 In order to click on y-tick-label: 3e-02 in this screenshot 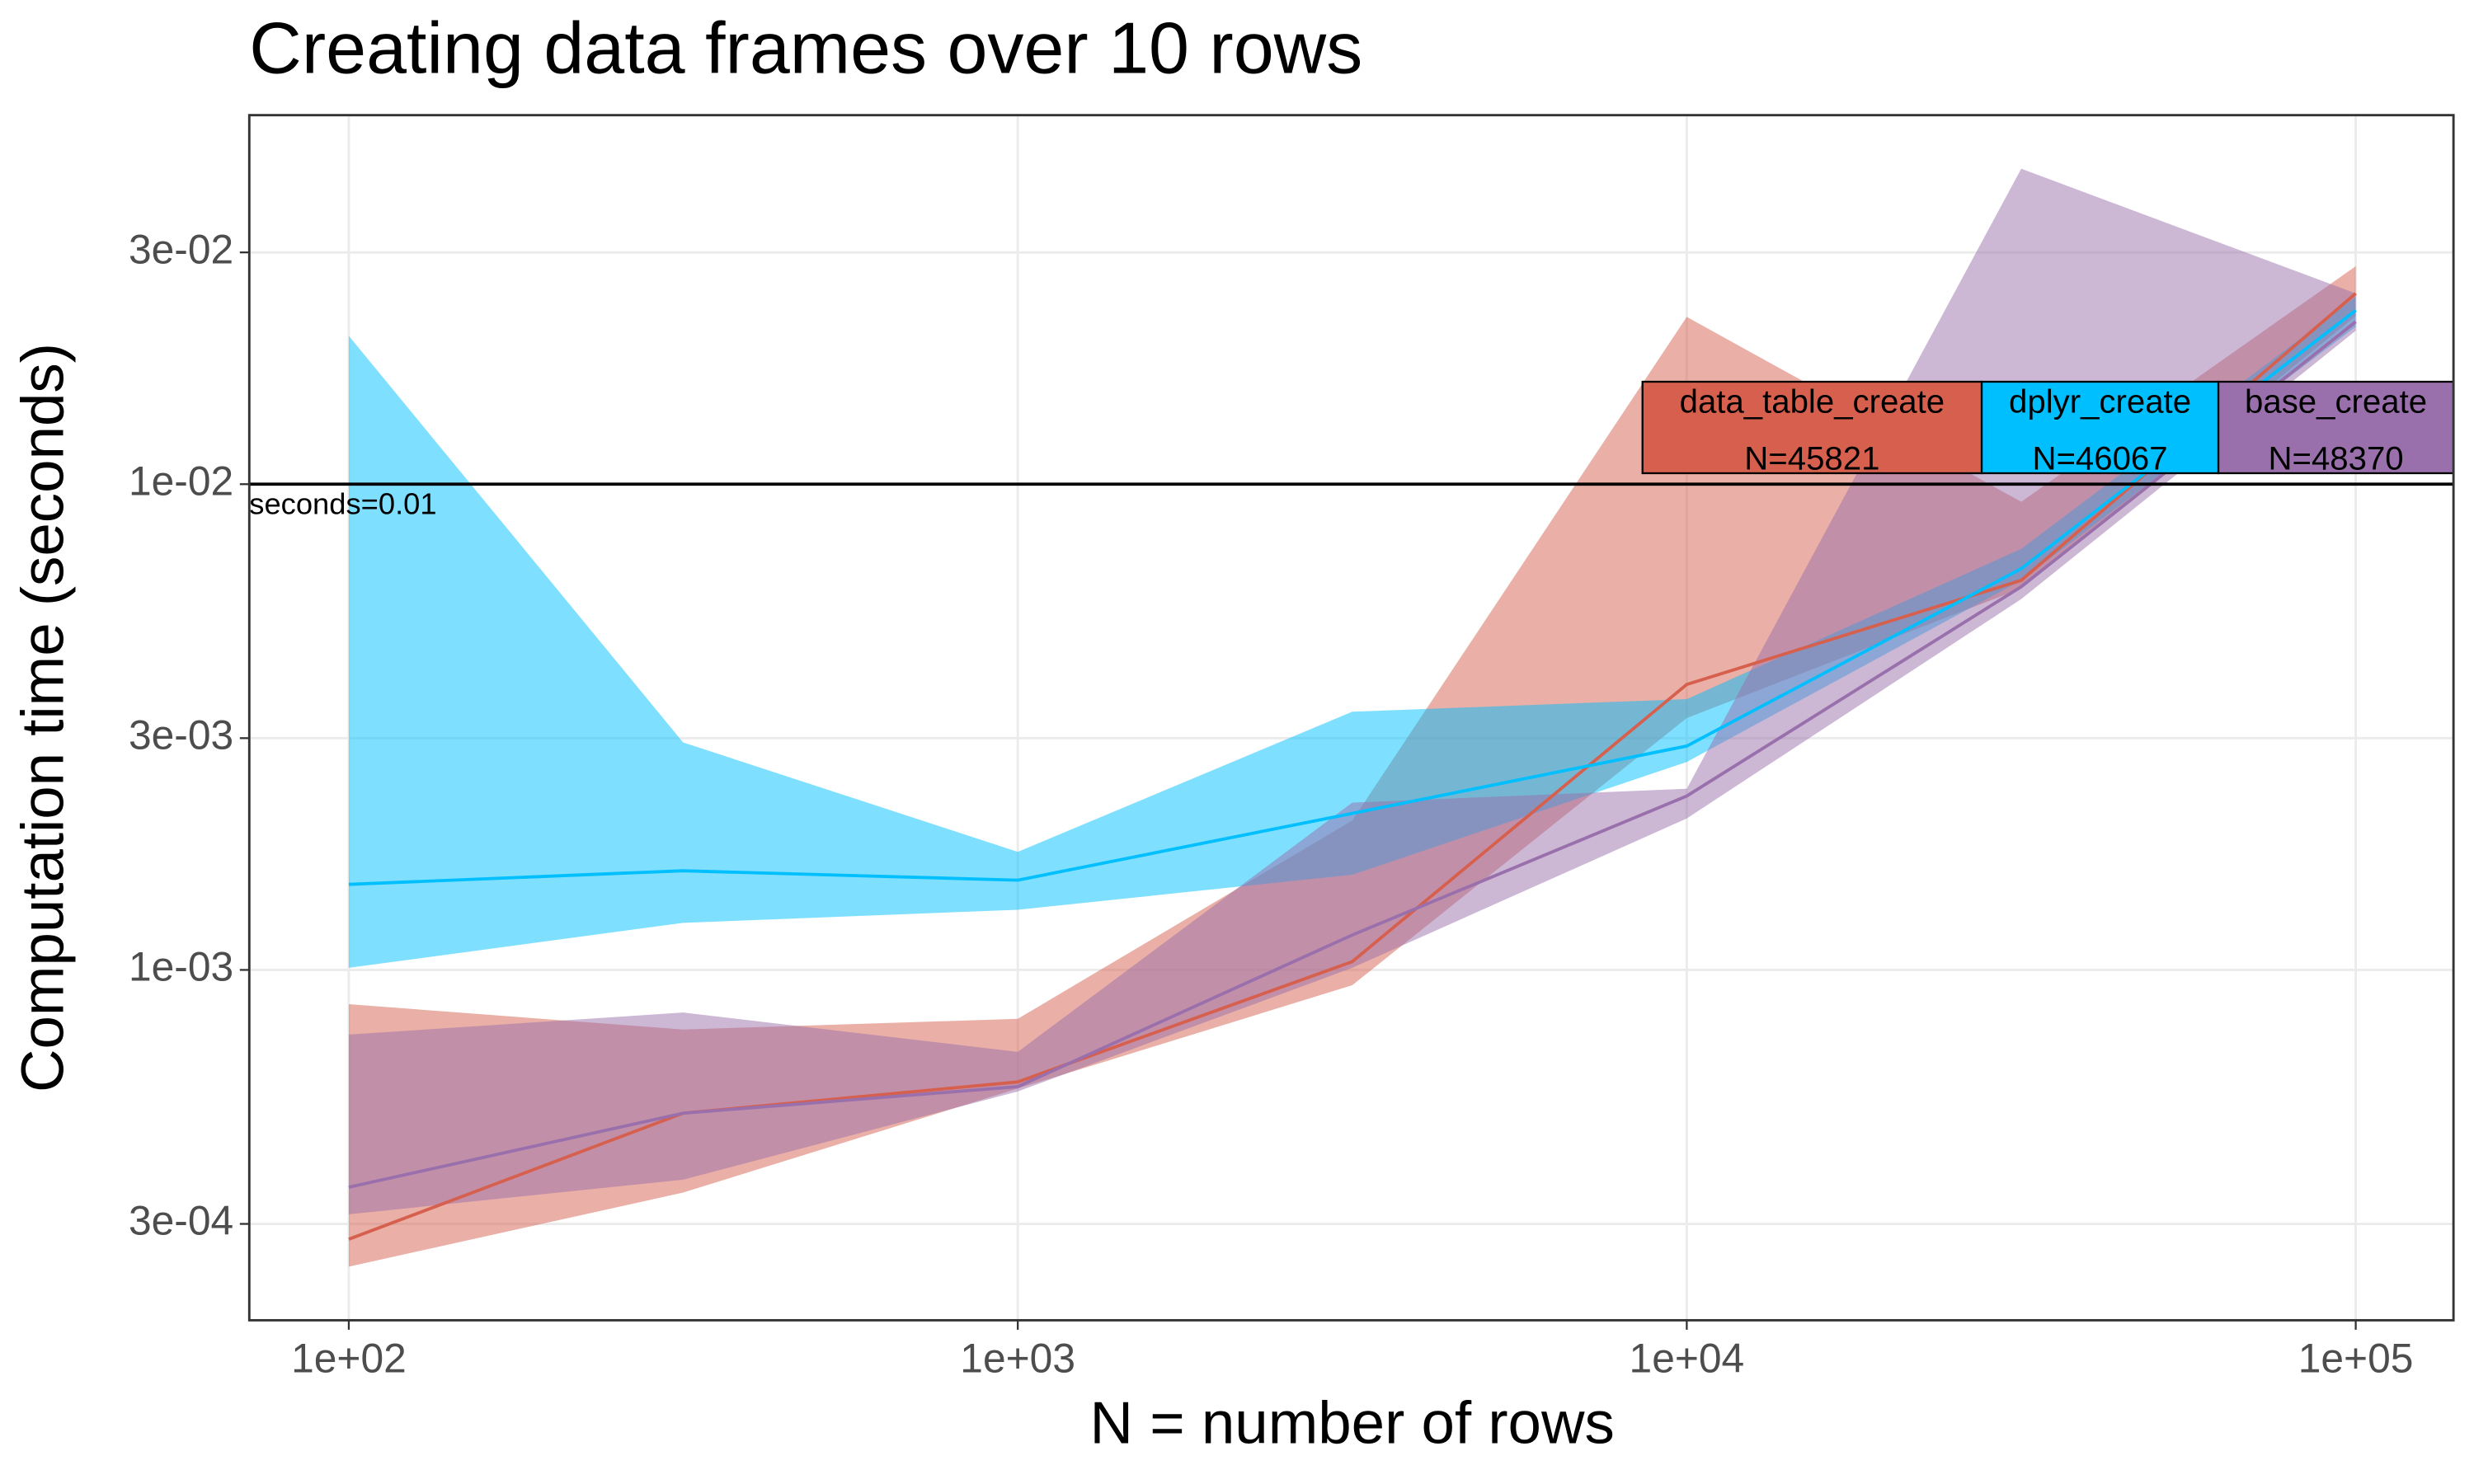, I will do `click(181, 249)`.